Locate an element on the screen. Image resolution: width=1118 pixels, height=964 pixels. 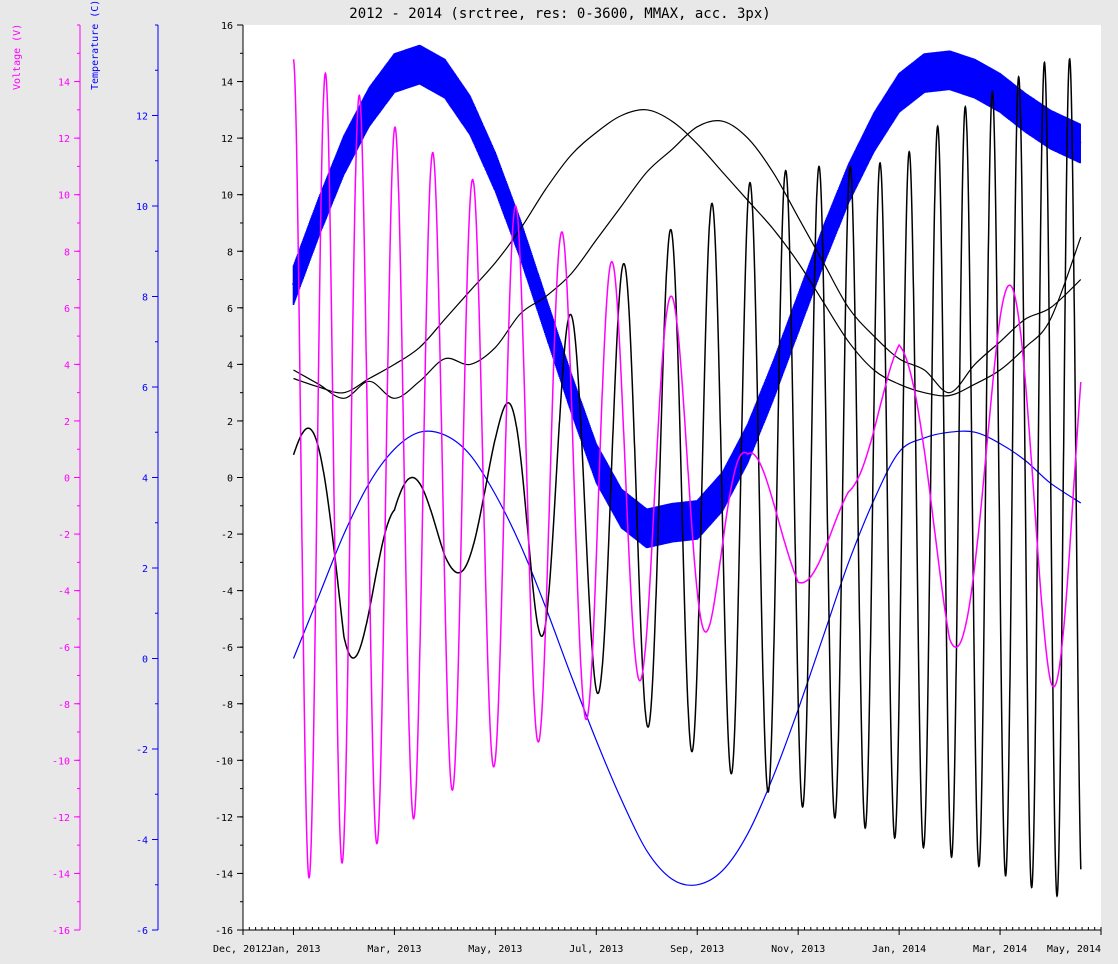
temperature-axis-tick-label: 6 is located at coordinates (145, 388).